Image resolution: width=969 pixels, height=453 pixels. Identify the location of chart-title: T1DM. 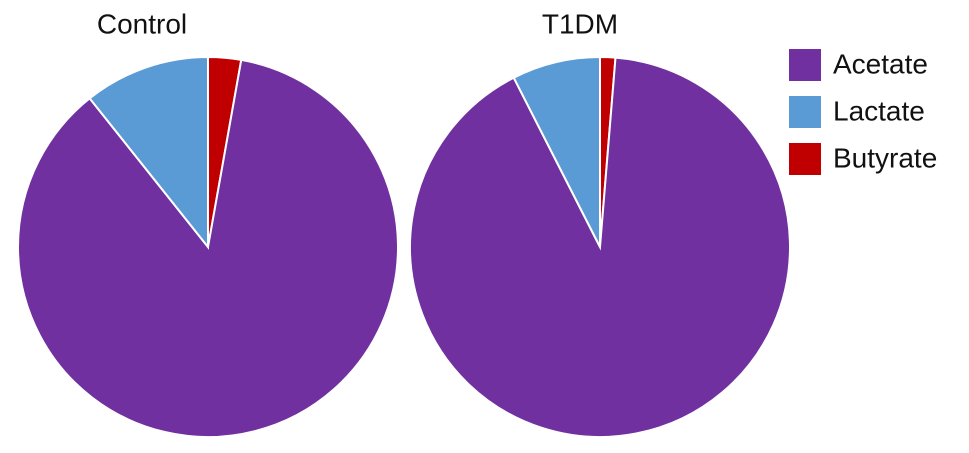
(580, 23).